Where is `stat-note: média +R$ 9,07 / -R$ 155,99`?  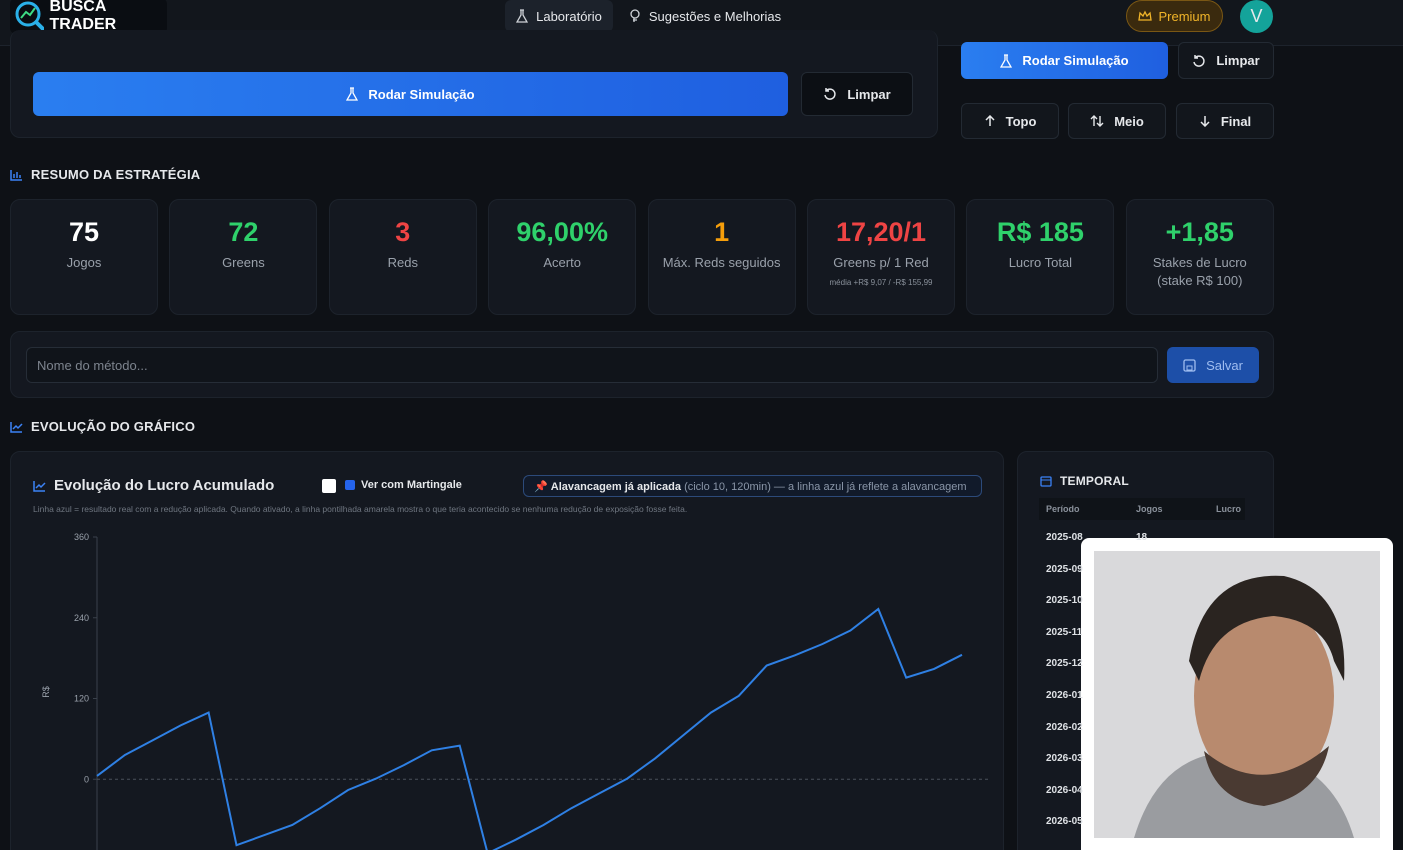
stat-note: média +R$ 9,07 / -R$ 155,99 is located at coordinates (881, 282).